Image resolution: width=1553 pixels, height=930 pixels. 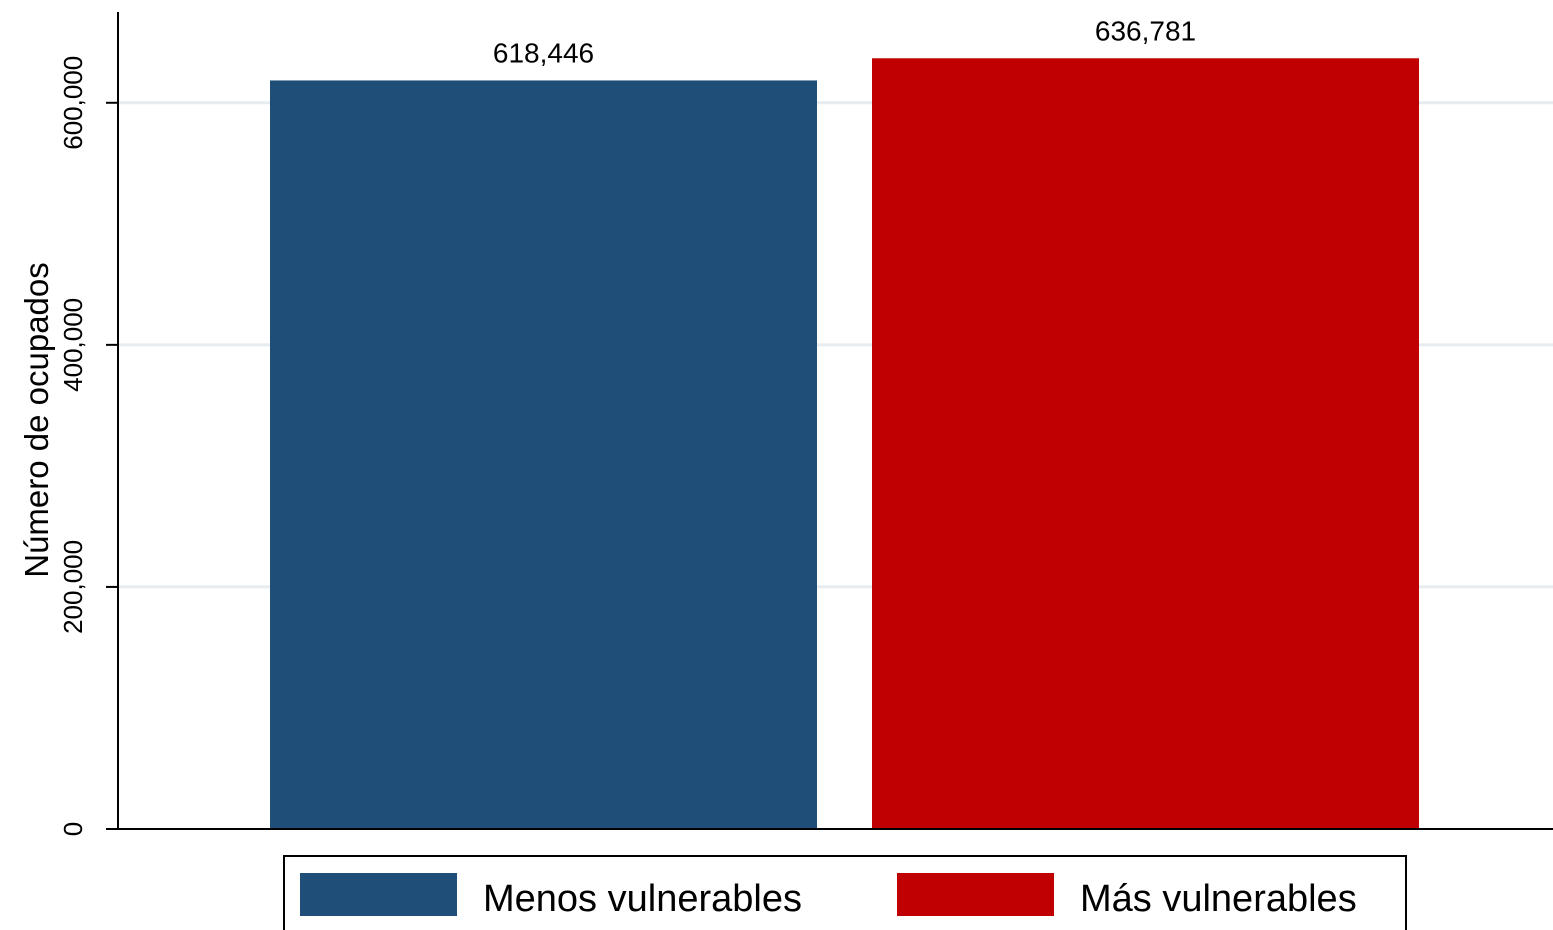 I want to click on legend: Menos vulnerables Más vulnerables, so click(x=845, y=892).